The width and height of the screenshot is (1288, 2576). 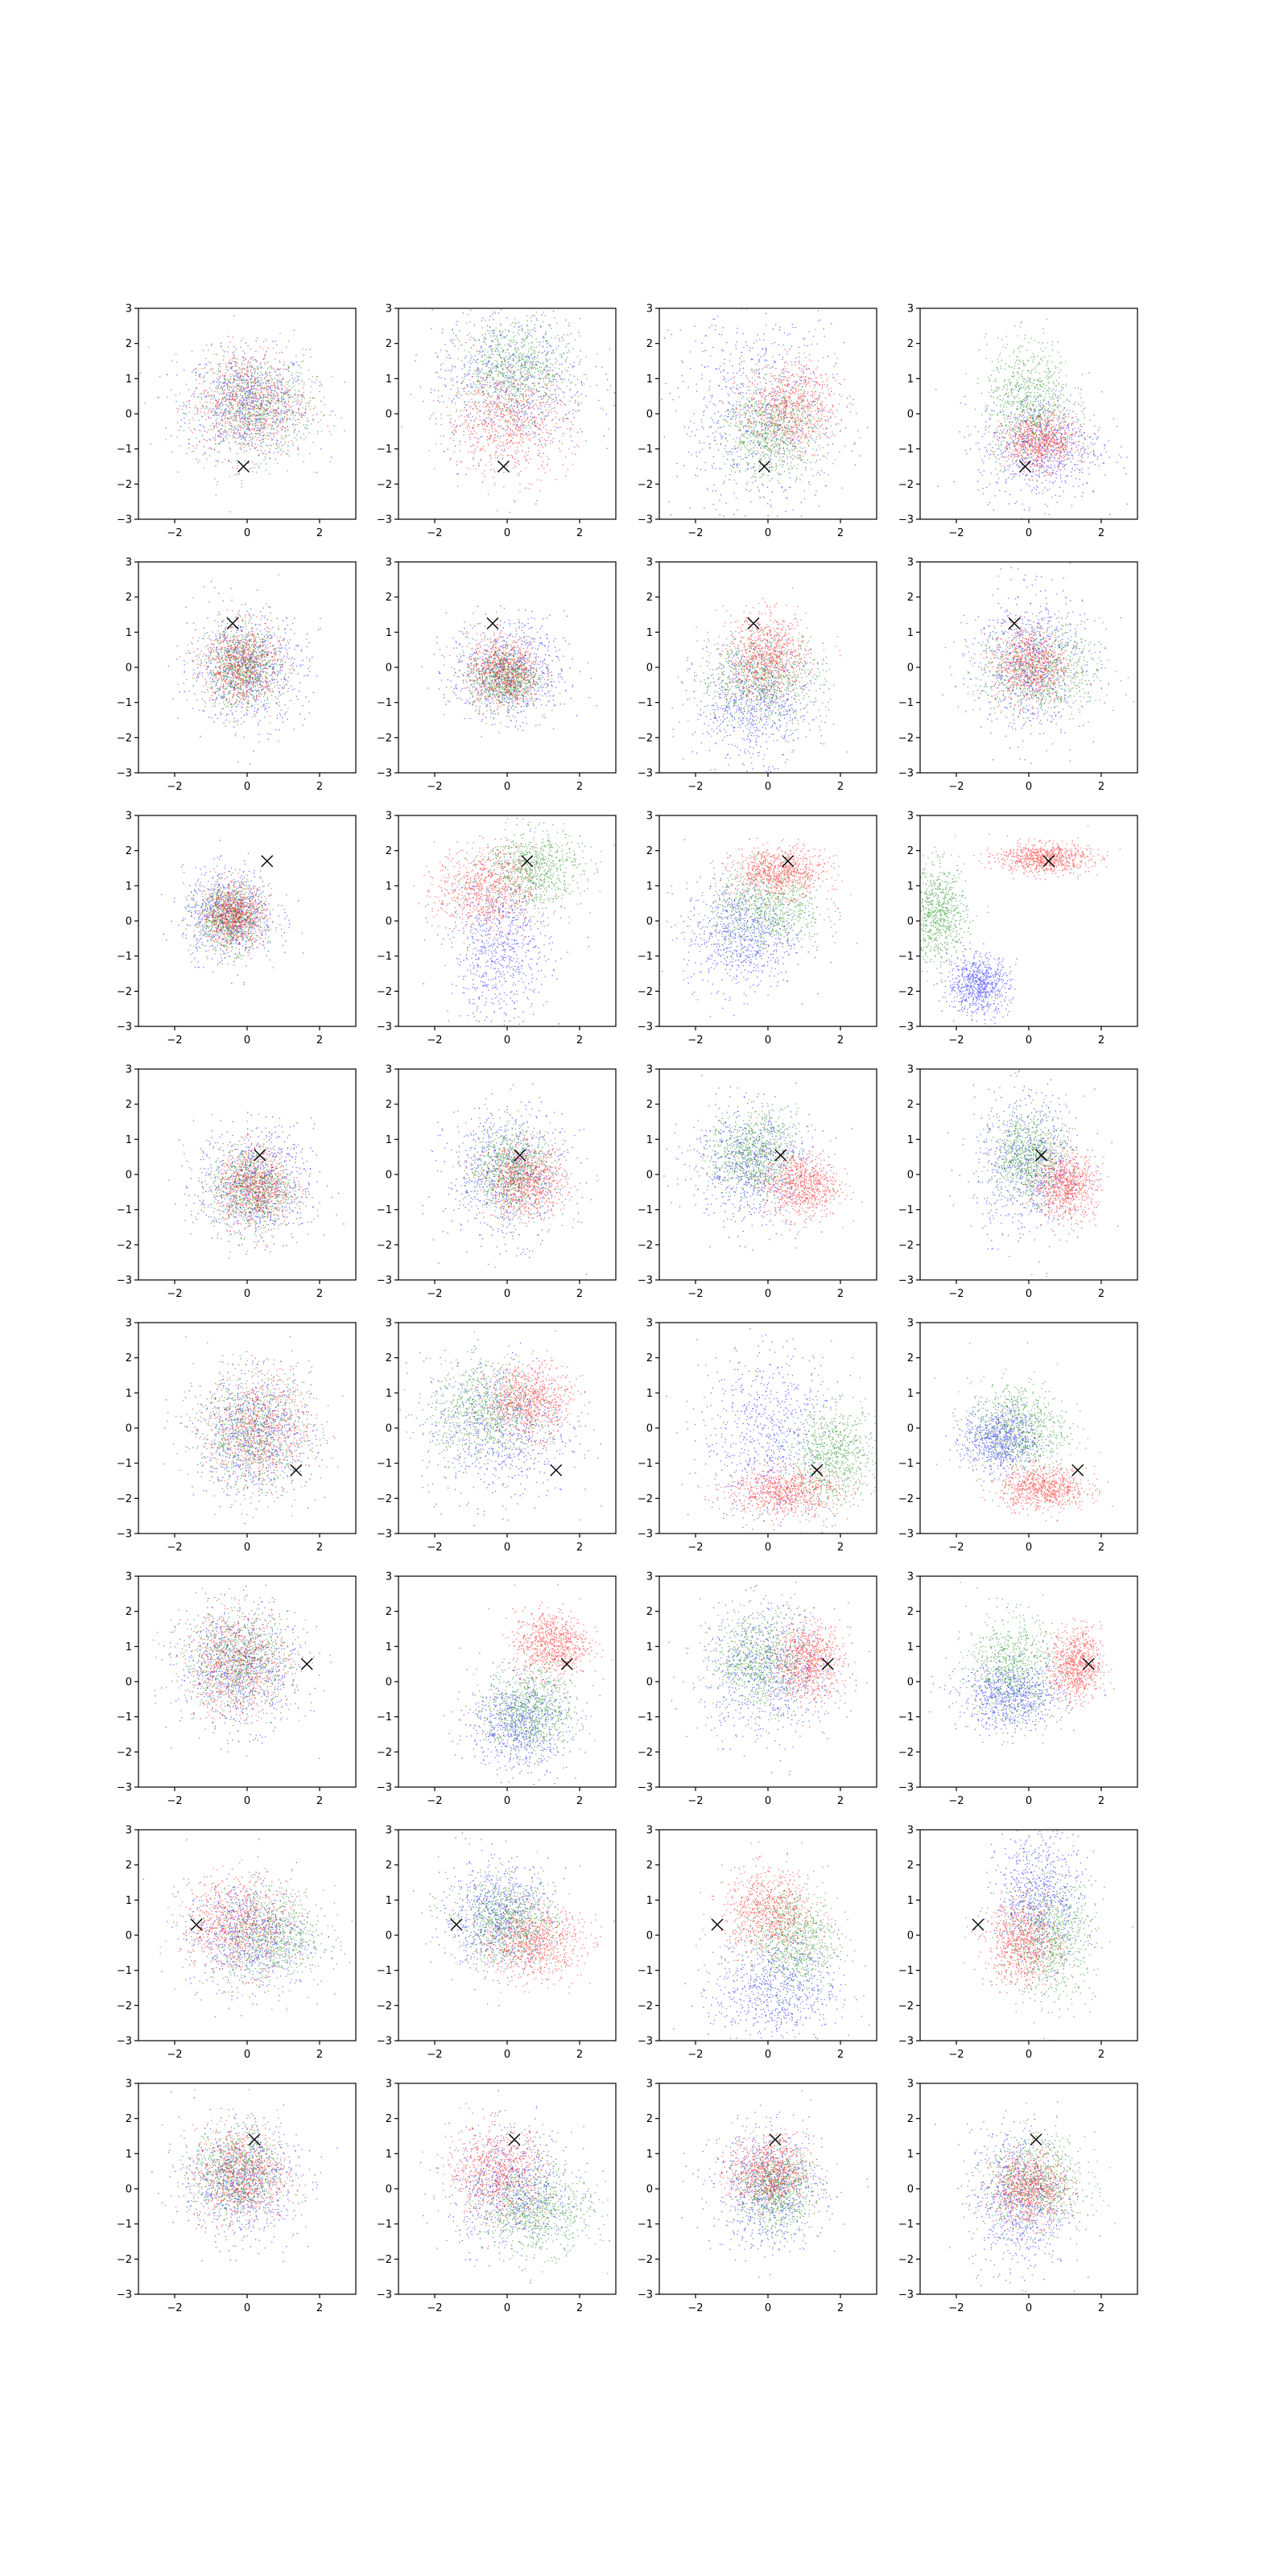 What do you see at coordinates (232, 623) in the screenshot?
I see `x-marker` at bounding box center [232, 623].